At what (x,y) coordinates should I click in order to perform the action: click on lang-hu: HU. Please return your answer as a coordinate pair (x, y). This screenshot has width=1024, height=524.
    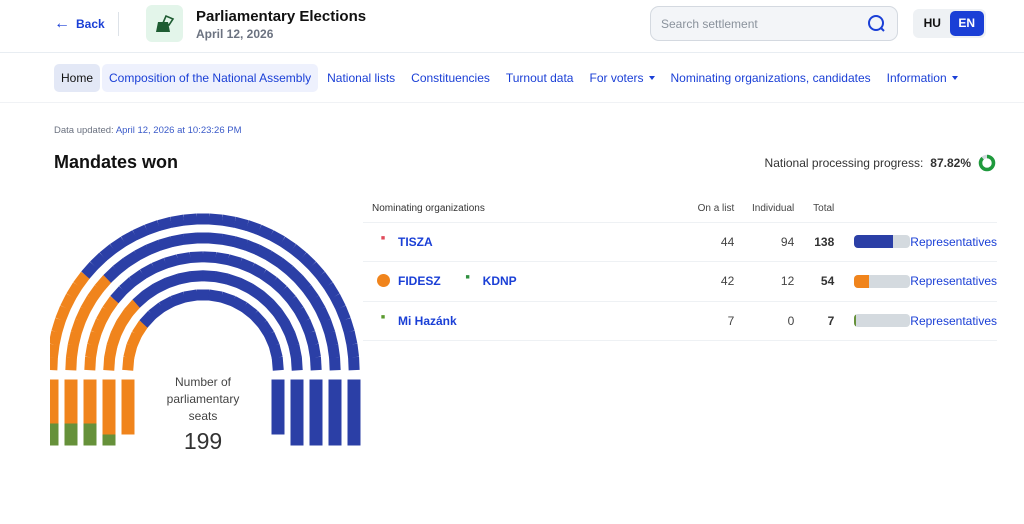
    Looking at the image, I should click on (932, 23).